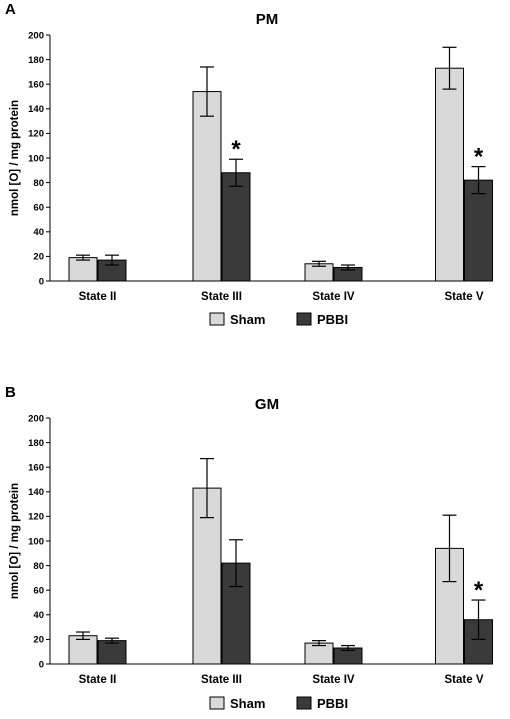  Describe the element at coordinates (319, 653) in the screenshot. I see `bar-sham-state-iv` at that location.